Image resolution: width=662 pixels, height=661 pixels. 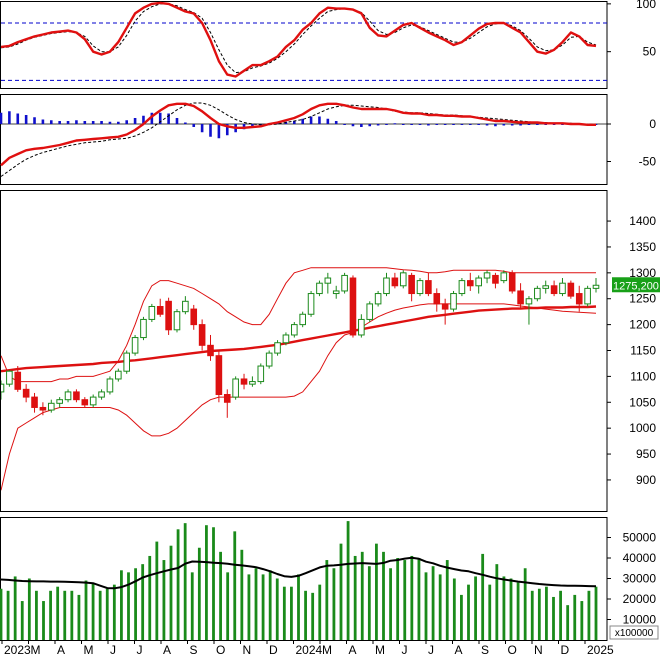 I want to click on volume-tick-label: 20000, so click(x=640, y=599).